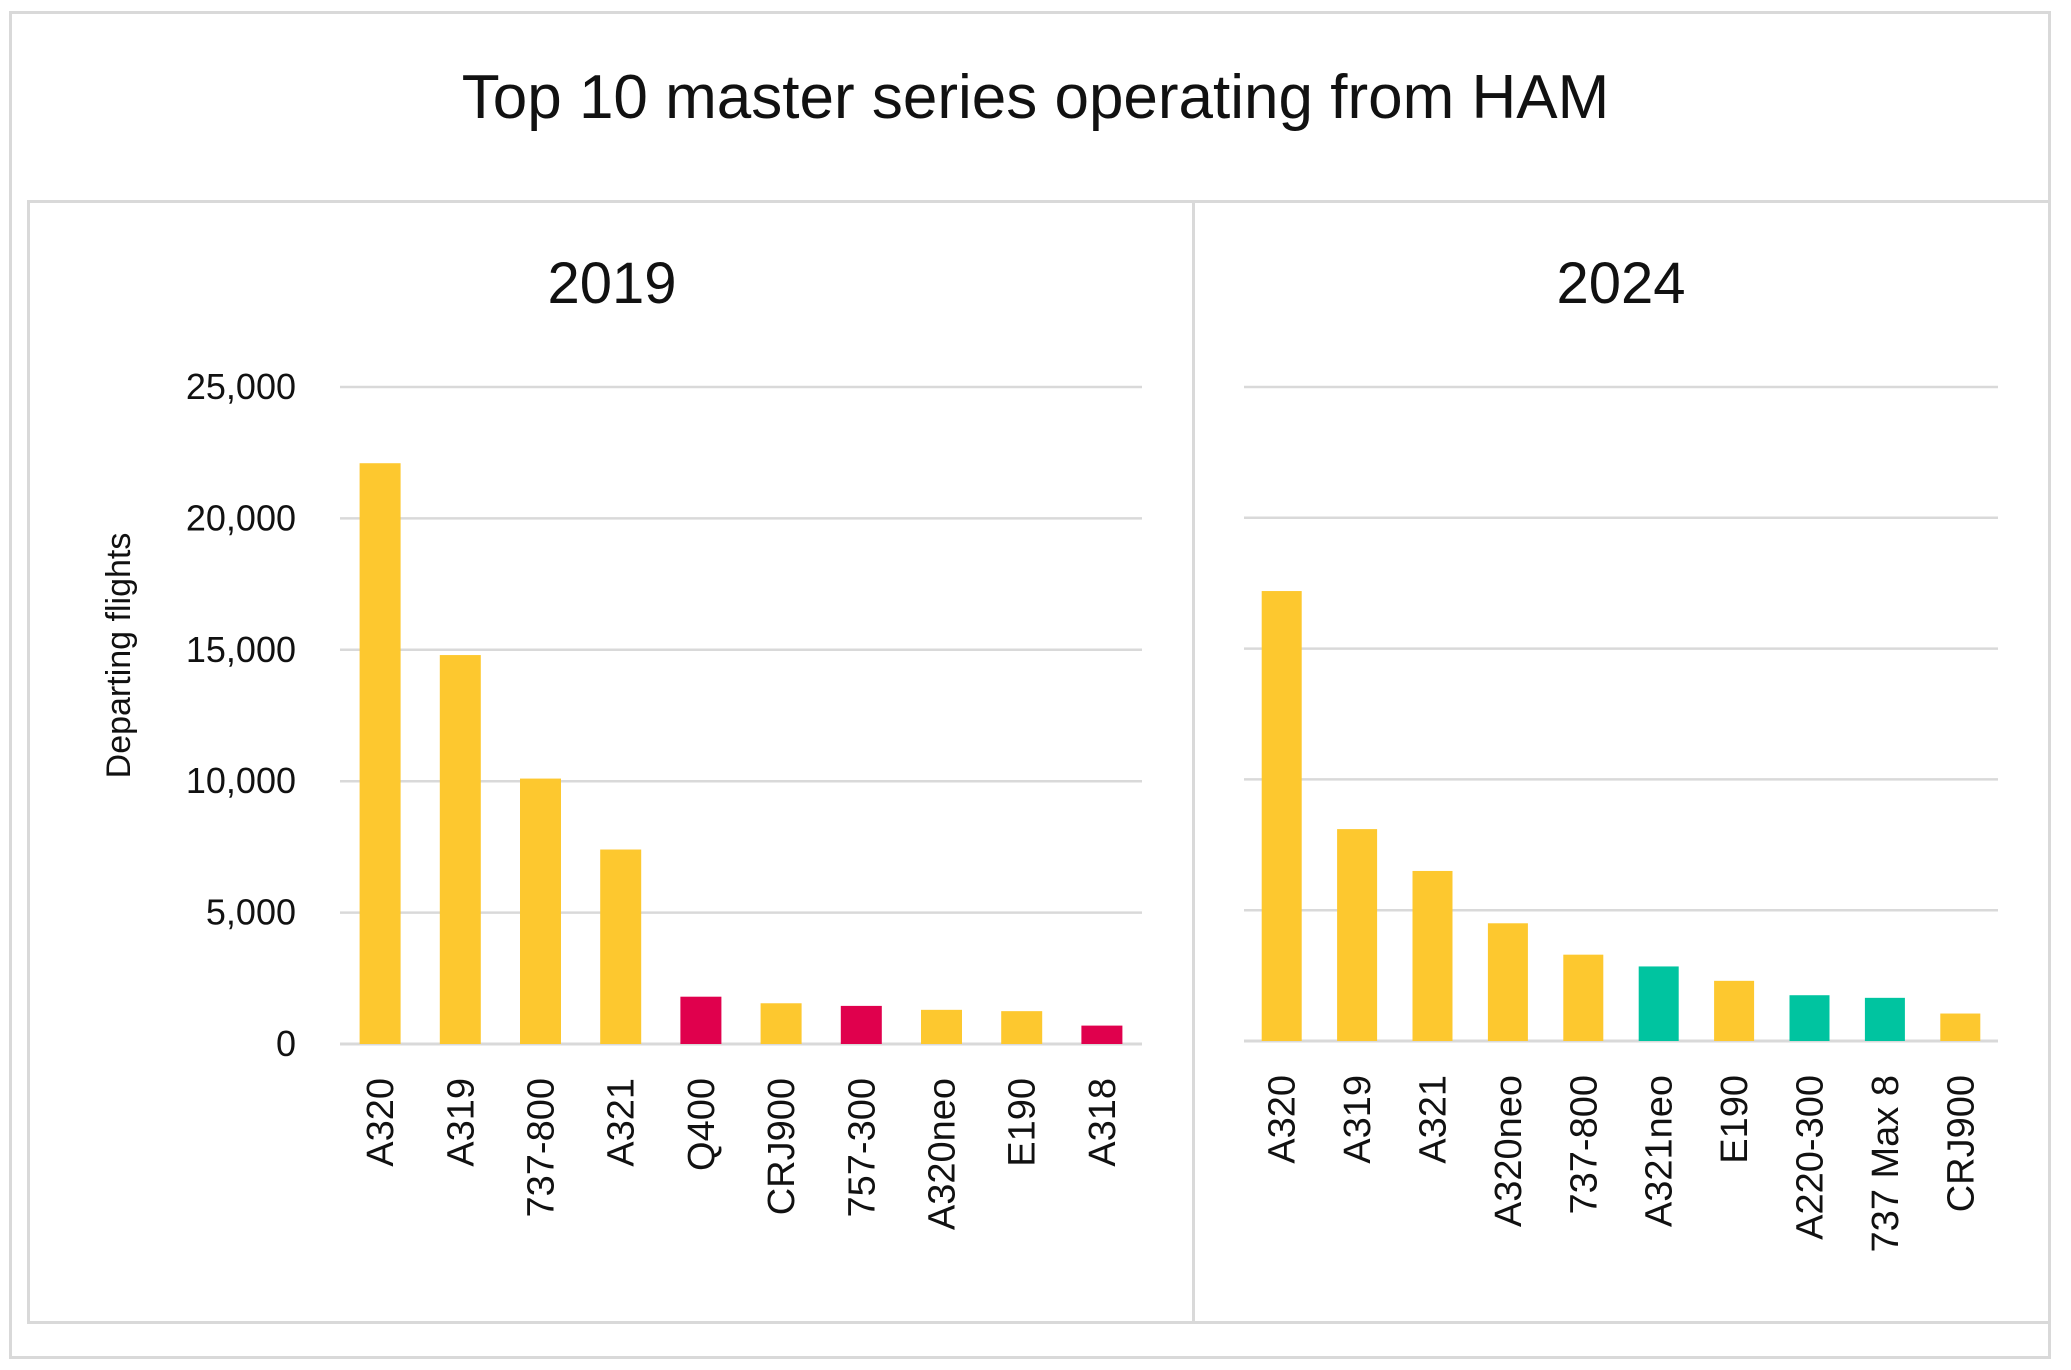  What do you see at coordinates (1102, 1034) in the screenshot?
I see `bar-A318` at bounding box center [1102, 1034].